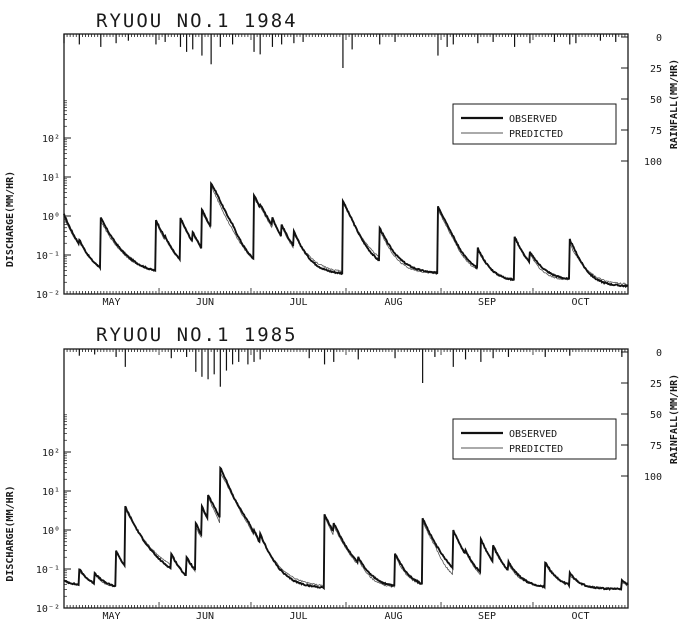  Describe the element at coordinates (197, 21) in the screenshot. I see `chart-title: RYUOU NO.1 1984` at that location.